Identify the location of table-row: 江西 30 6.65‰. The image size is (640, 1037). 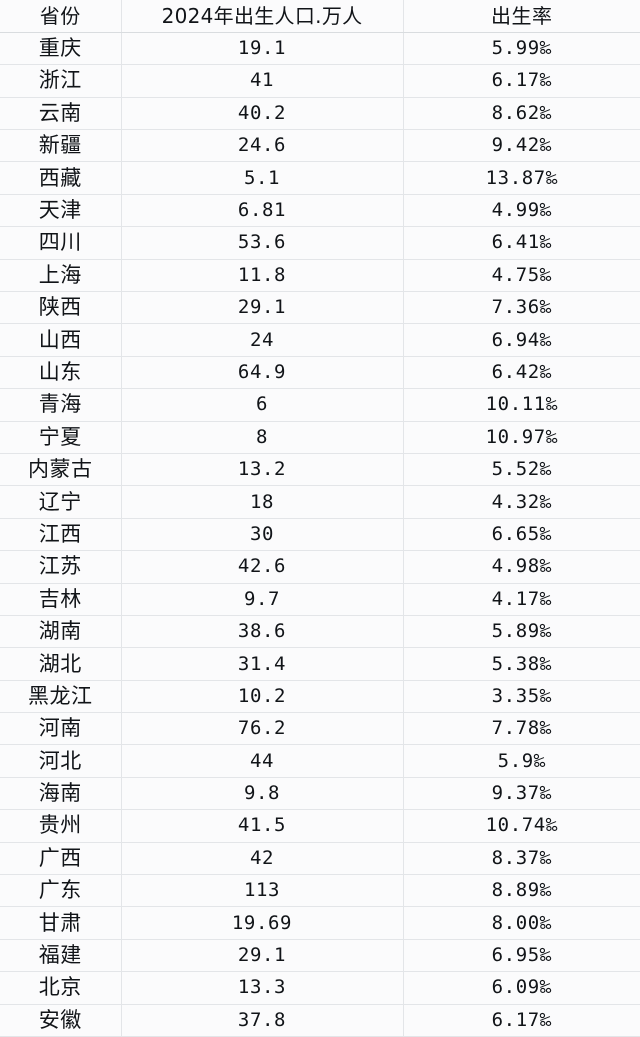
(320, 535).